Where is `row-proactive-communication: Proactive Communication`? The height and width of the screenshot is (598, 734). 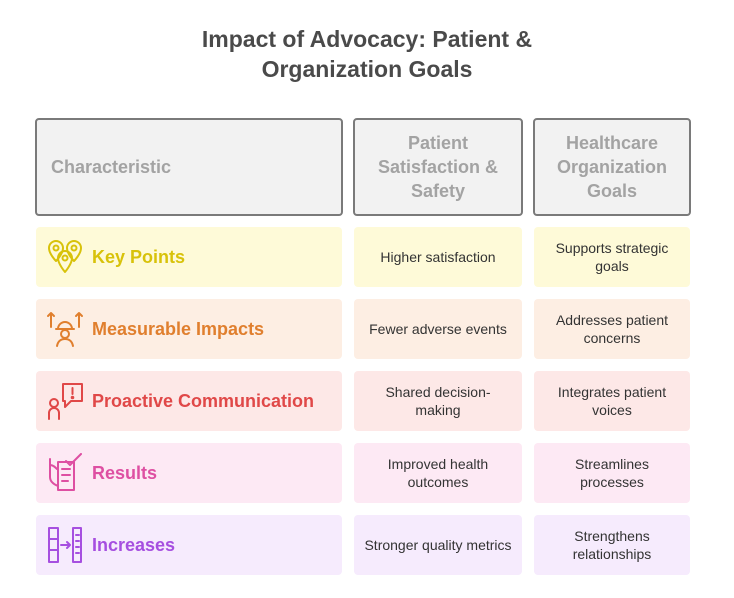 row-proactive-communication: Proactive Communication is located at coordinates (189, 401).